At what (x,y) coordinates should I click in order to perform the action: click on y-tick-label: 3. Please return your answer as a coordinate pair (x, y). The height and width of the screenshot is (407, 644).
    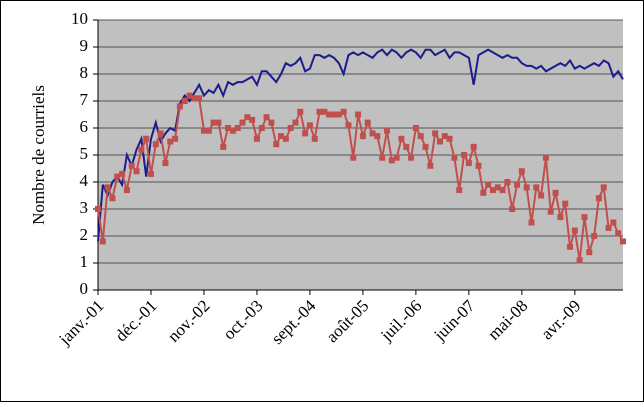
    Looking at the image, I should click on (84, 207).